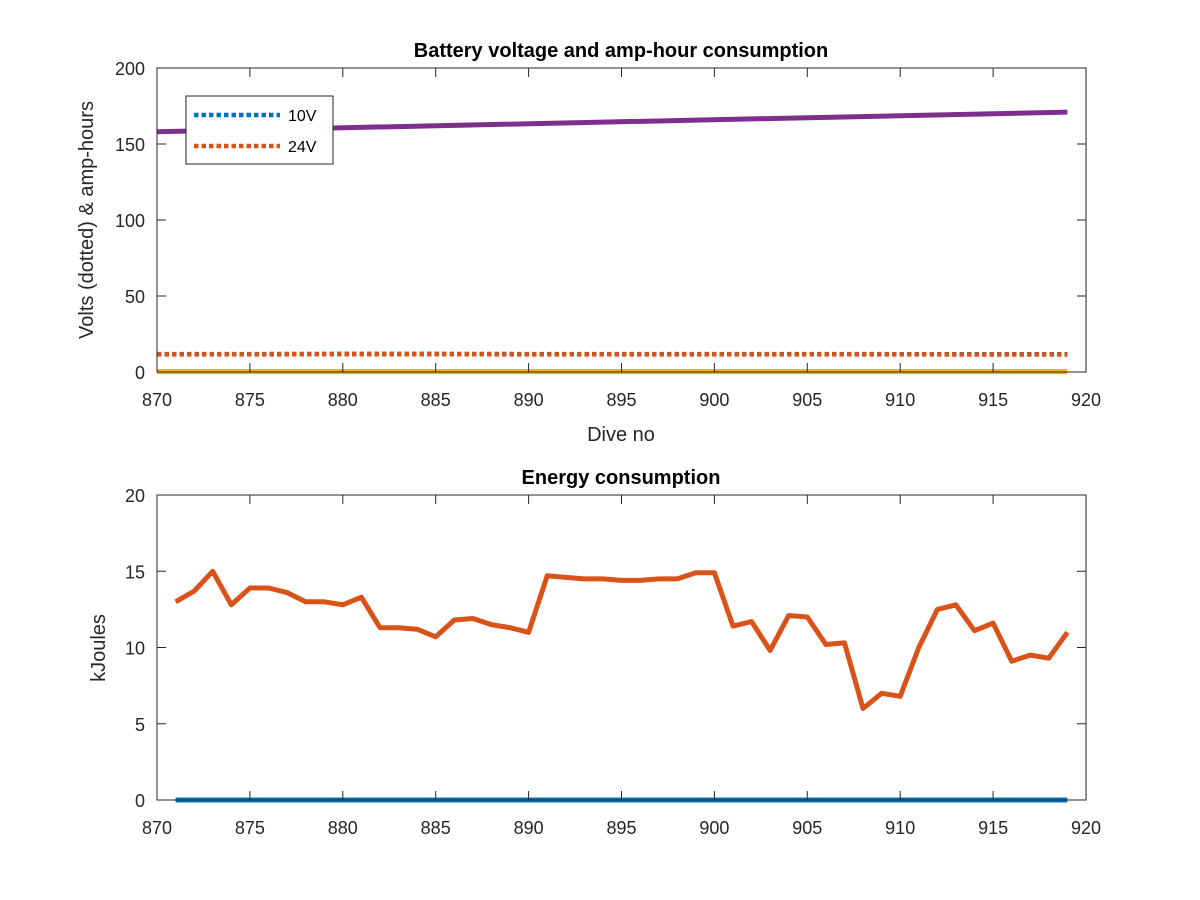 This screenshot has height=900, width=1200. Describe the element at coordinates (157, 400) in the screenshot. I see `x-tick-label-top: 870` at that location.